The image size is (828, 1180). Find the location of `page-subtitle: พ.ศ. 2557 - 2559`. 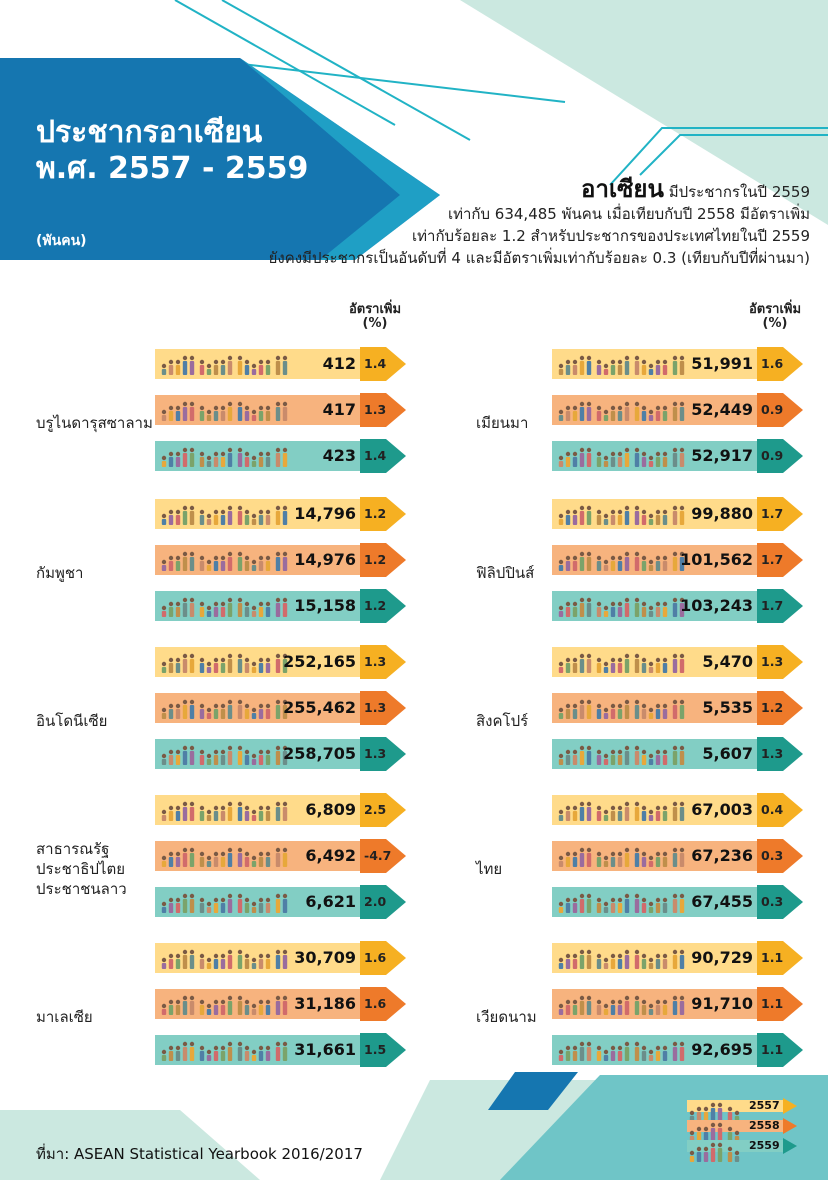

page-subtitle: พ.ศ. 2557 - 2559 is located at coordinates (172, 168).